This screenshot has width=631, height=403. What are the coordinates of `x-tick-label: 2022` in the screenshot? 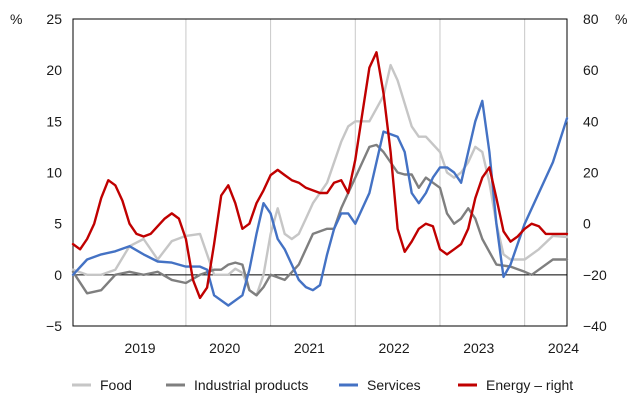 It's located at (394, 348).